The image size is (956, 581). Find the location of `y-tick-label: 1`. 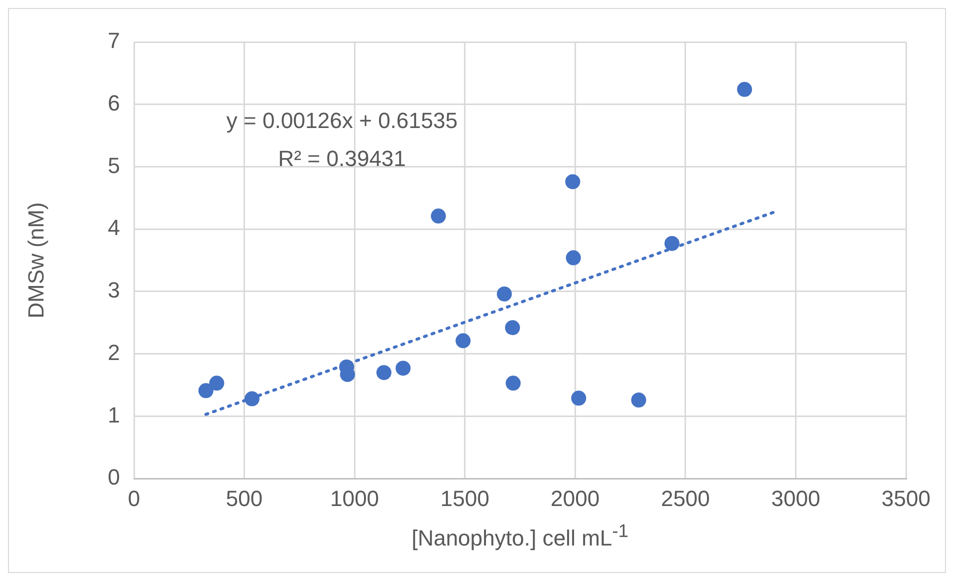

y-tick-label: 1 is located at coordinates (114, 415).